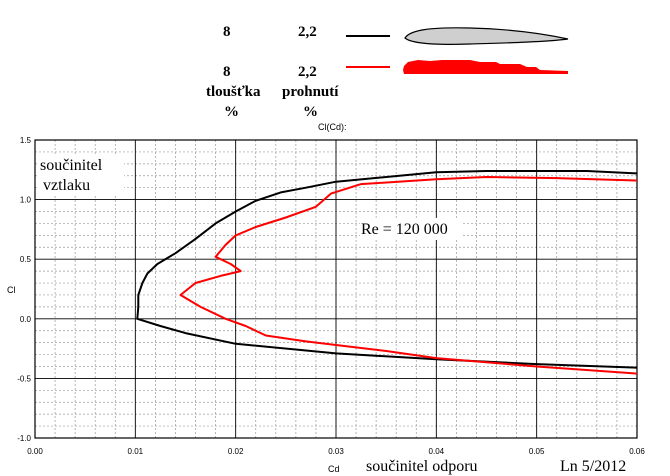  Describe the element at coordinates (422, 466) in the screenshot. I see `x-desc: součinitel odporu` at that location.